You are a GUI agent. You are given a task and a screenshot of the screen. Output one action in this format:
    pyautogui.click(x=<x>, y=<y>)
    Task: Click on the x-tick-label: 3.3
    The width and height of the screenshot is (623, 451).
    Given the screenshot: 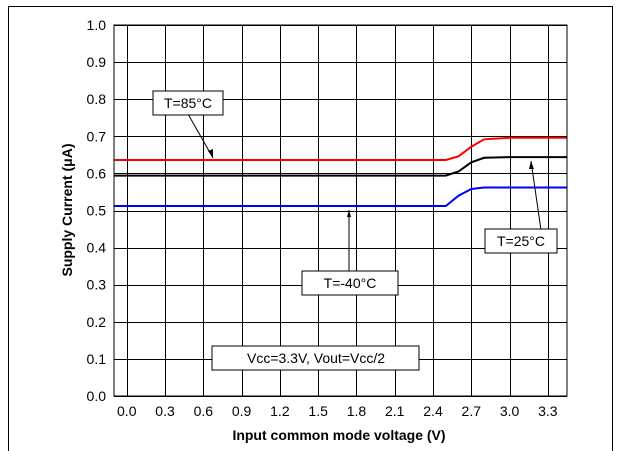 What is the action you would take?
    pyautogui.click(x=548, y=411)
    